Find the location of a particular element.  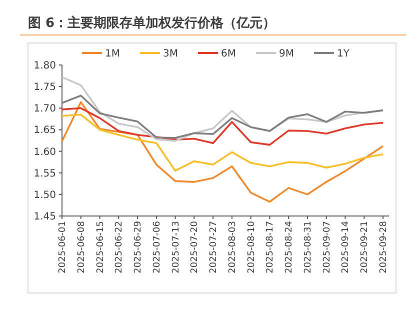

x-tick-label: 2025-09-14 is located at coordinates (346, 247).